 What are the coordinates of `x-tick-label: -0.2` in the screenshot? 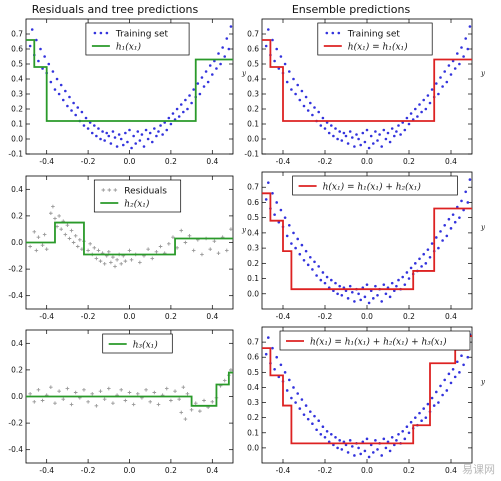 It's located at (325, 470).